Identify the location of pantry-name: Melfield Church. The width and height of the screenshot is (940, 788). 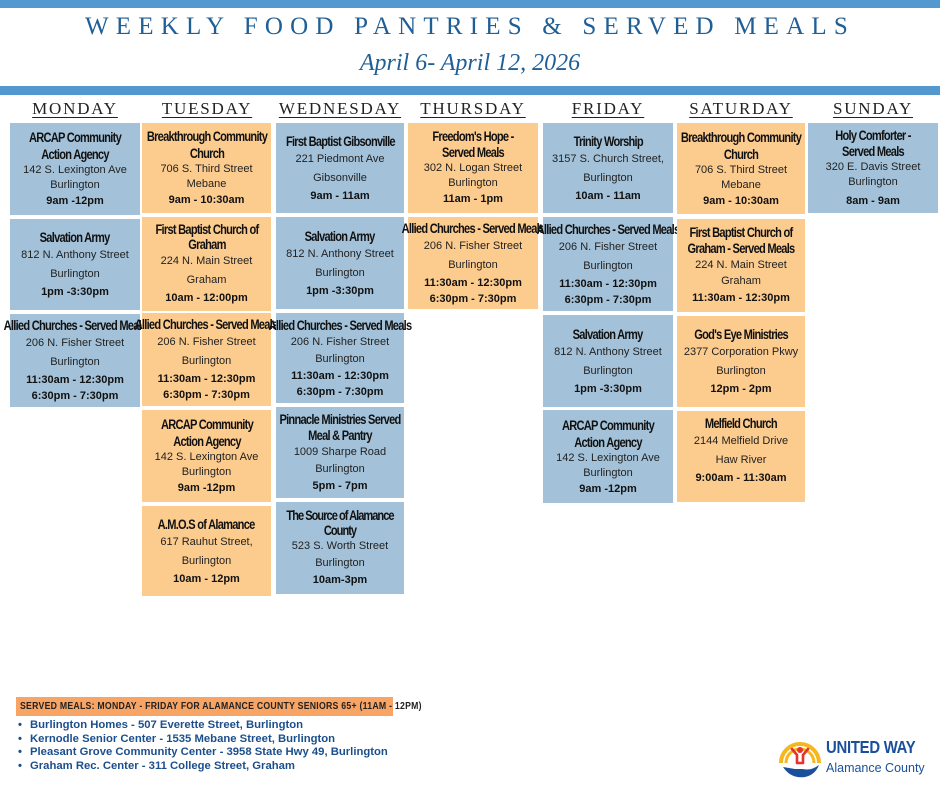
(741, 423).